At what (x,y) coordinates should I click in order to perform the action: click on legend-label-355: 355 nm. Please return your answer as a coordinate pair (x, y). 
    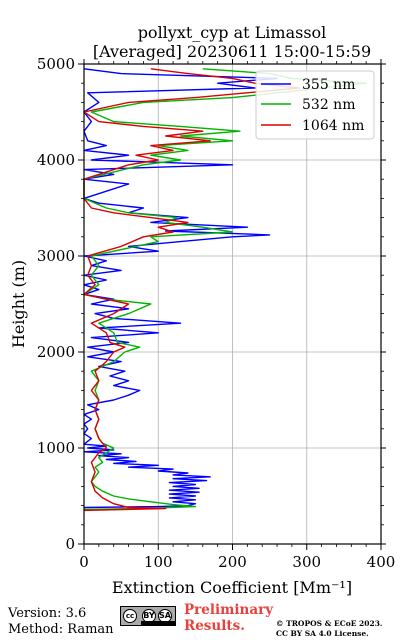
    Looking at the image, I should click on (328, 85).